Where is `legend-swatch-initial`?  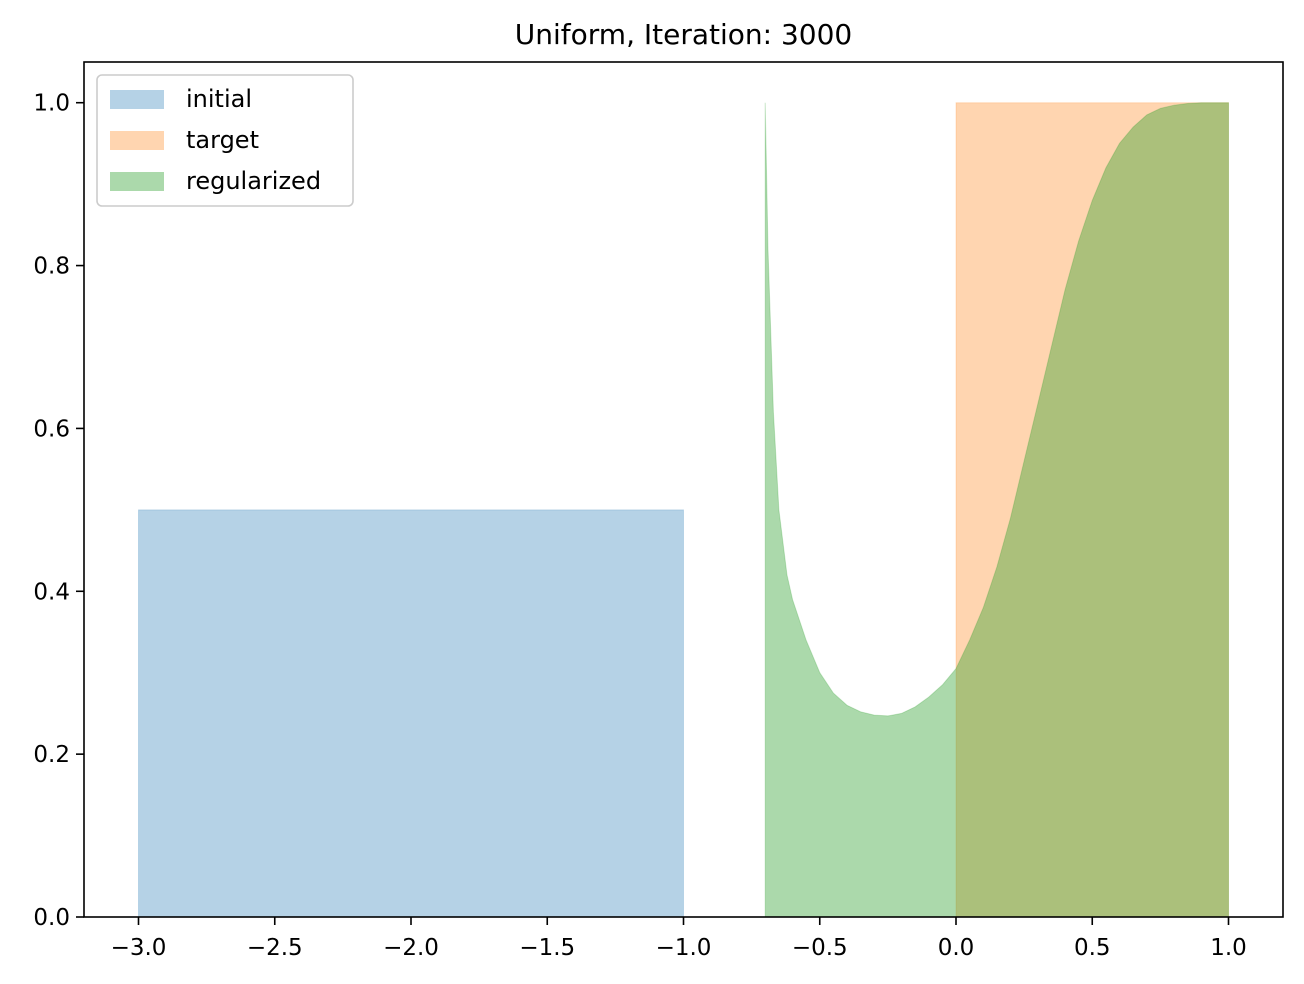
legend-swatch-initial is located at coordinates (137, 99).